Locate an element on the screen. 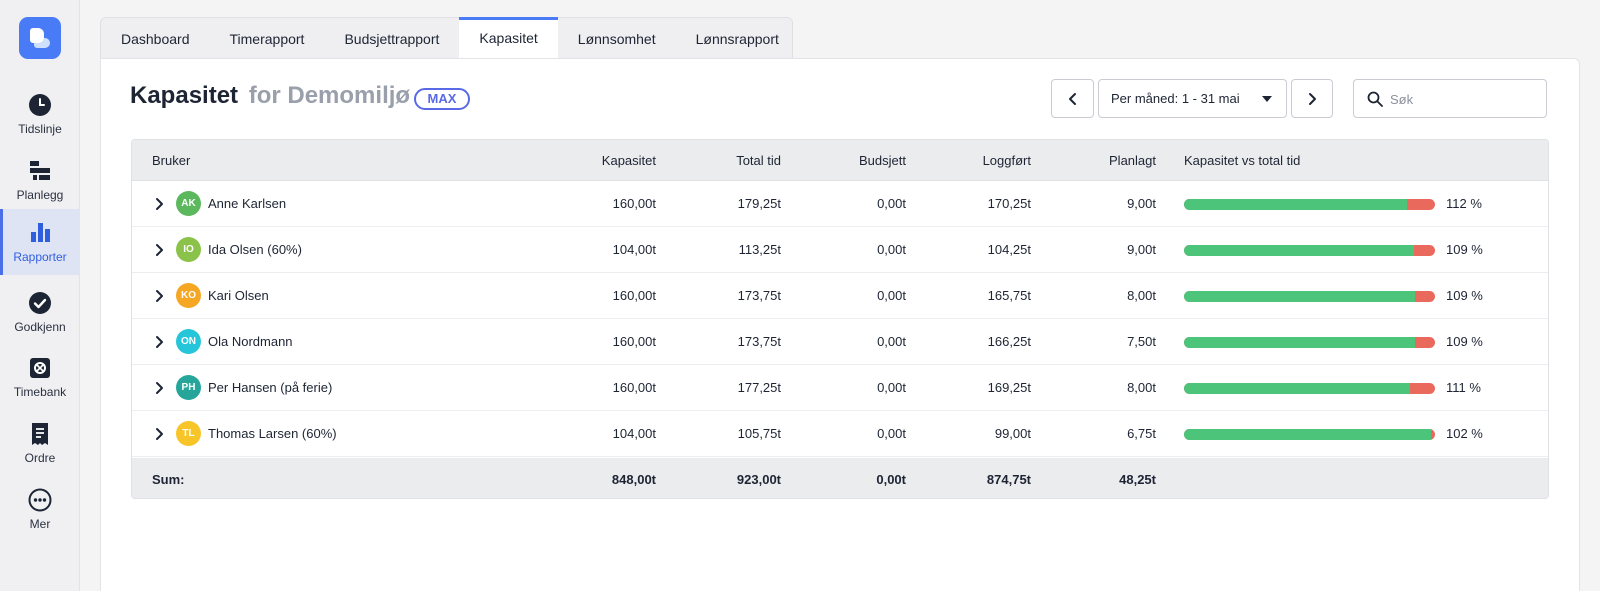 This screenshot has height=591, width=1600. previous-period-button is located at coordinates (1072, 98).